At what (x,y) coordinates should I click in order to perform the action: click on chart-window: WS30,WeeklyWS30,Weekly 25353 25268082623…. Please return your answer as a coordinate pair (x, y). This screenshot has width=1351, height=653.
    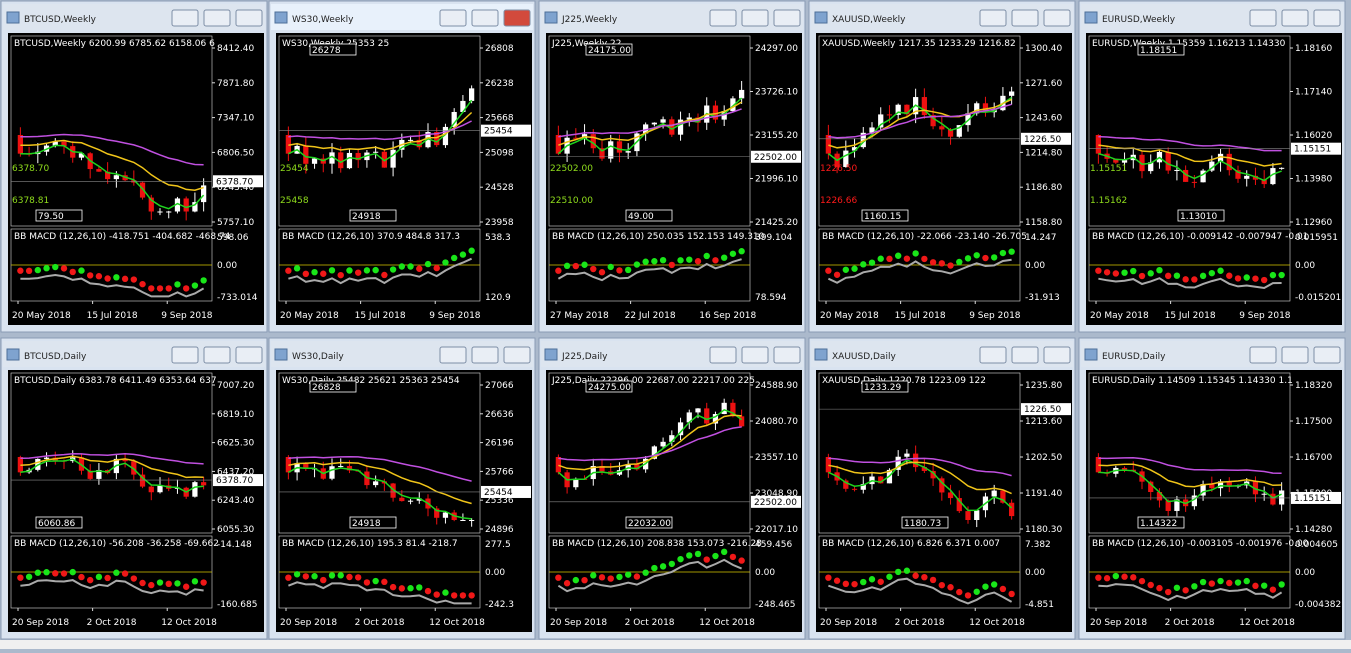
    Looking at the image, I should click on (402, 166).